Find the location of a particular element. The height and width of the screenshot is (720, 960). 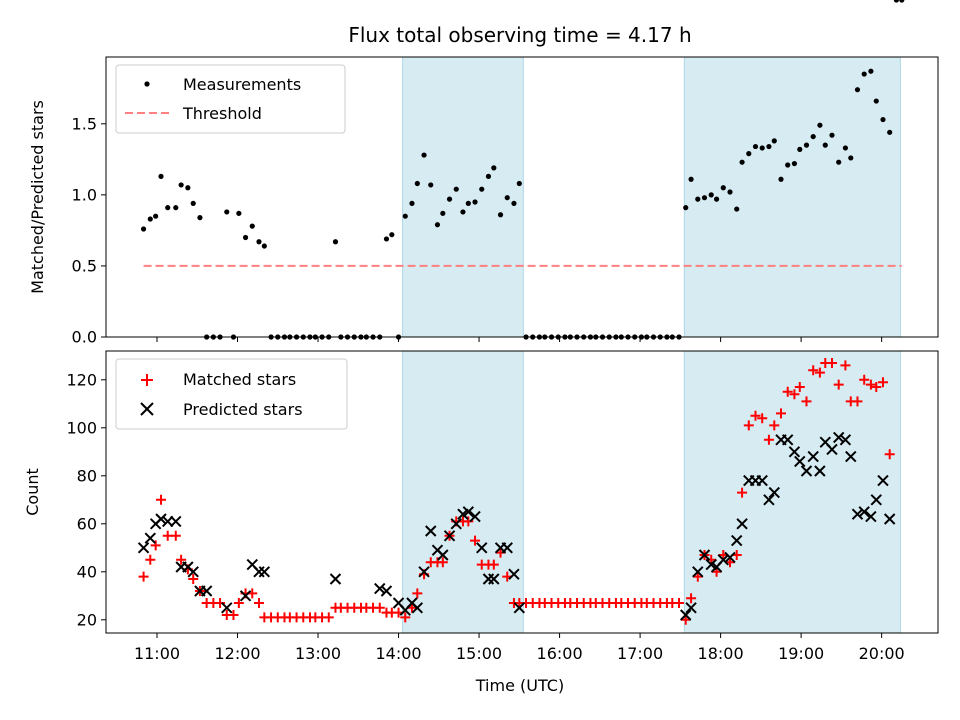

y-tick-label: 0.0 is located at coordinates (84, 337).